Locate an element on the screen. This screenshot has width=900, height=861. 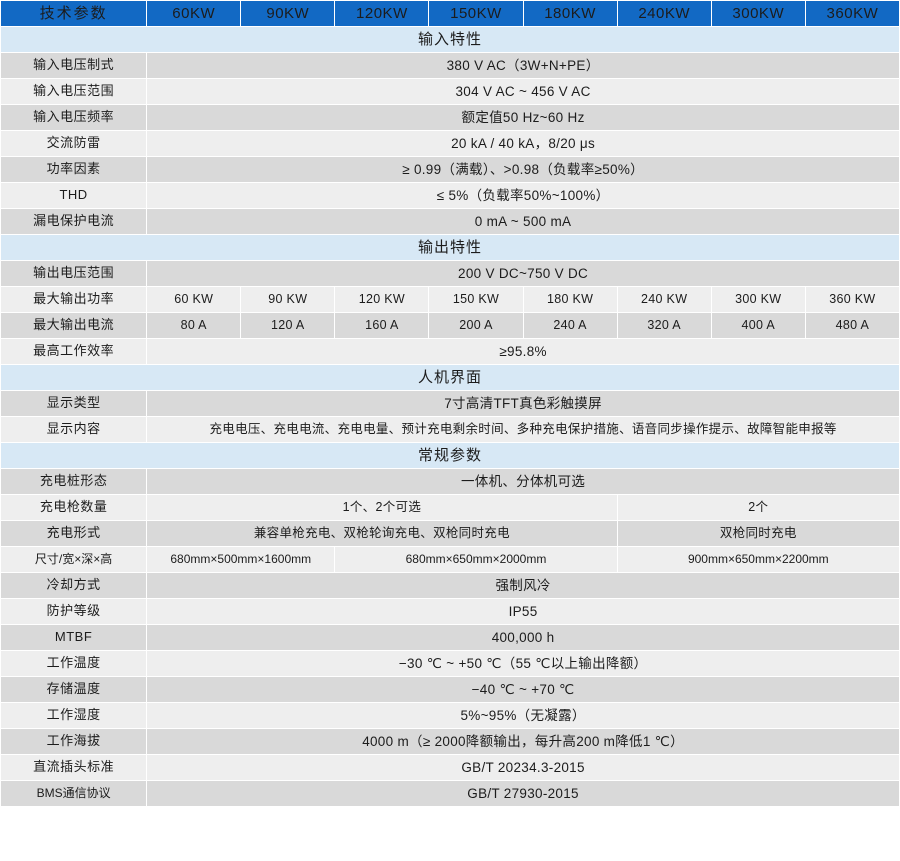
table-row: 输入电压制式 380 V AC（3W+N+PE） is located at coordinates (450, 65).